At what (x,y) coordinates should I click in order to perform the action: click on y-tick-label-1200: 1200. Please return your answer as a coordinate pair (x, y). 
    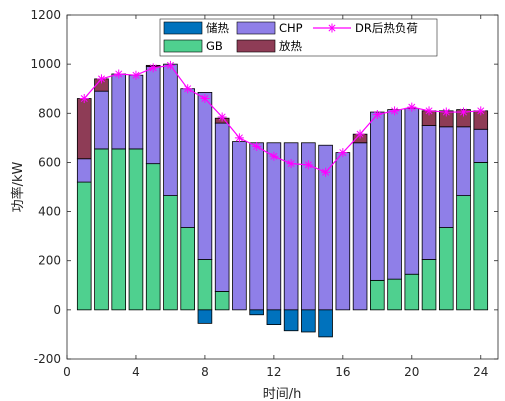
    Looking at the image, I should click on (45, 15).